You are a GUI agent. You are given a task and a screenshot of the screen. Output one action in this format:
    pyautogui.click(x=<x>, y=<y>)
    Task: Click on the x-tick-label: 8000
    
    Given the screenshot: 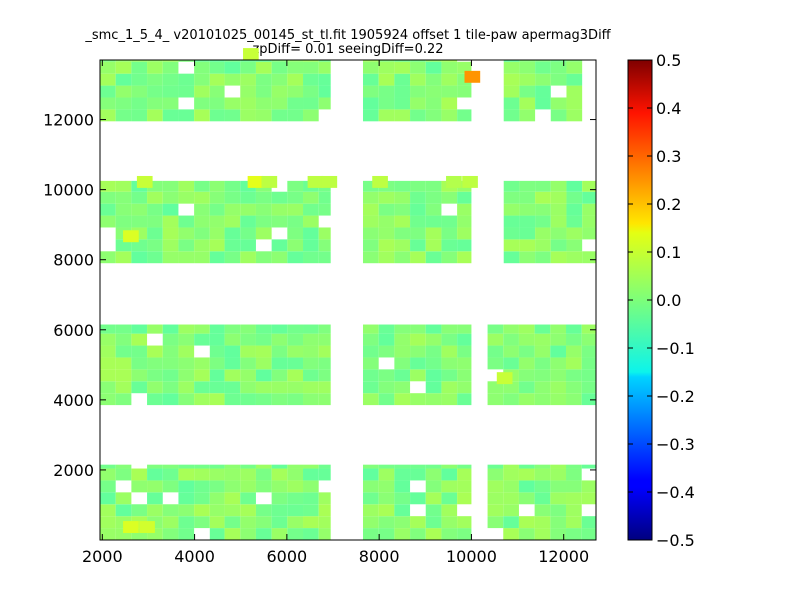 What is the action you would take?
    pyautogui.click(x=379, y=556)
    